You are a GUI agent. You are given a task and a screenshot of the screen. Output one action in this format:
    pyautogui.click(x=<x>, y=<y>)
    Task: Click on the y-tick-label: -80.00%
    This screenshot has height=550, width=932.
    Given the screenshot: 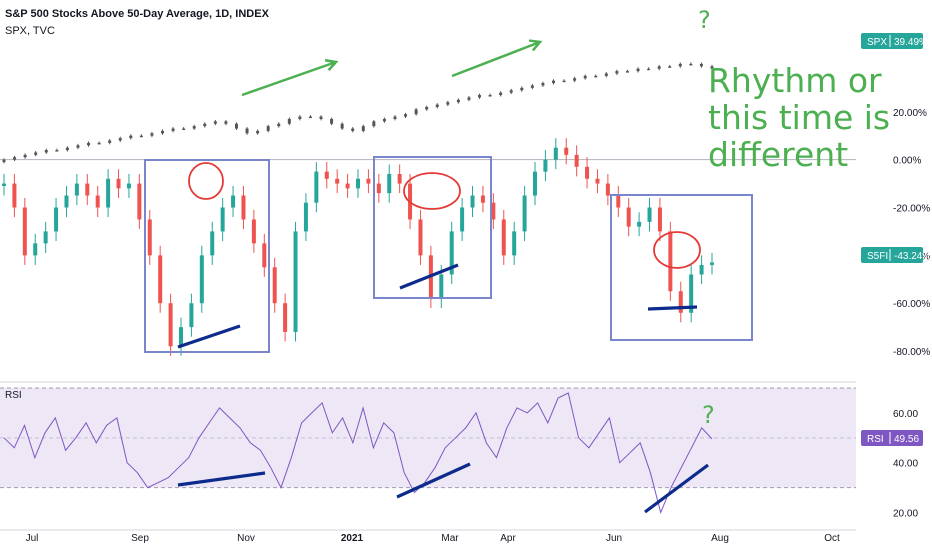 What is the action you would take?
    pyautogui.click(x=911, y=352)
    